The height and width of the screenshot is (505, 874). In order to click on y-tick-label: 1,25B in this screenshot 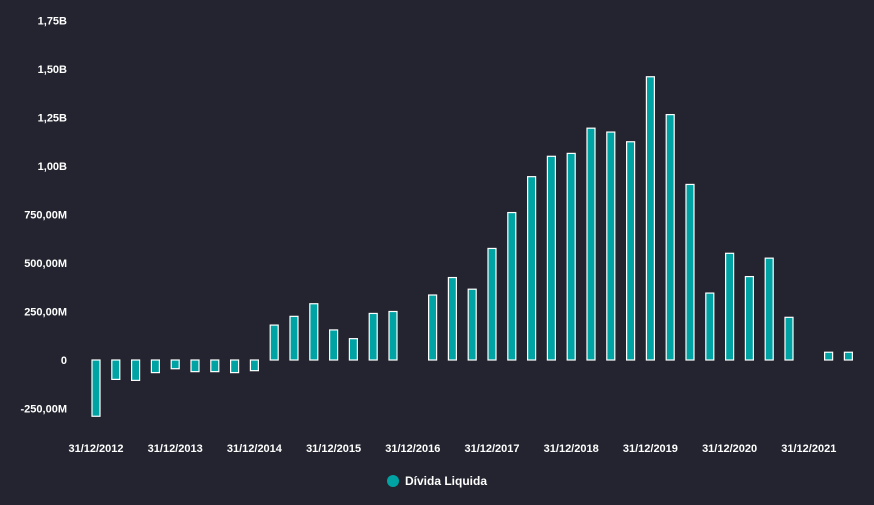, I will do `click(52, 119)`.